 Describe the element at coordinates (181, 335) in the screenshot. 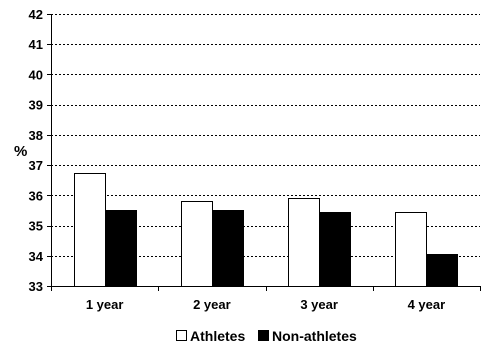

I see `legend-swatch-athletes` at that location.